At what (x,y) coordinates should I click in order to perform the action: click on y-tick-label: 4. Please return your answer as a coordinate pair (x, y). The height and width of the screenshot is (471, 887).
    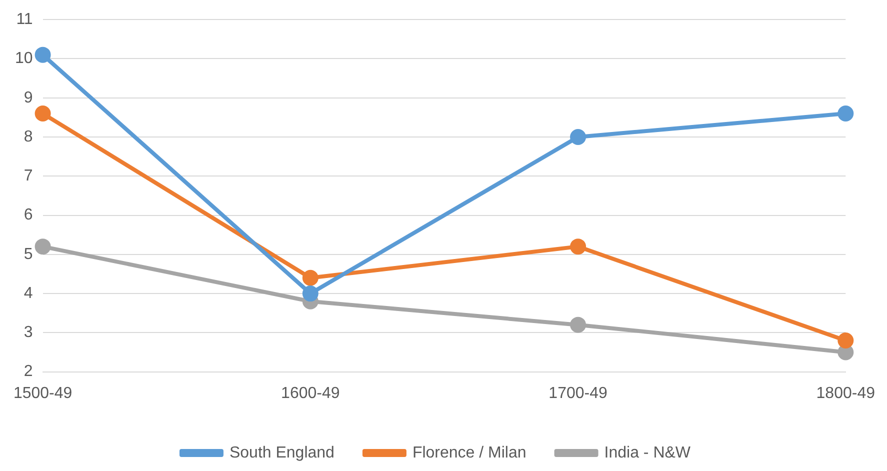
    Looking at the image, I should click on (28, 293).